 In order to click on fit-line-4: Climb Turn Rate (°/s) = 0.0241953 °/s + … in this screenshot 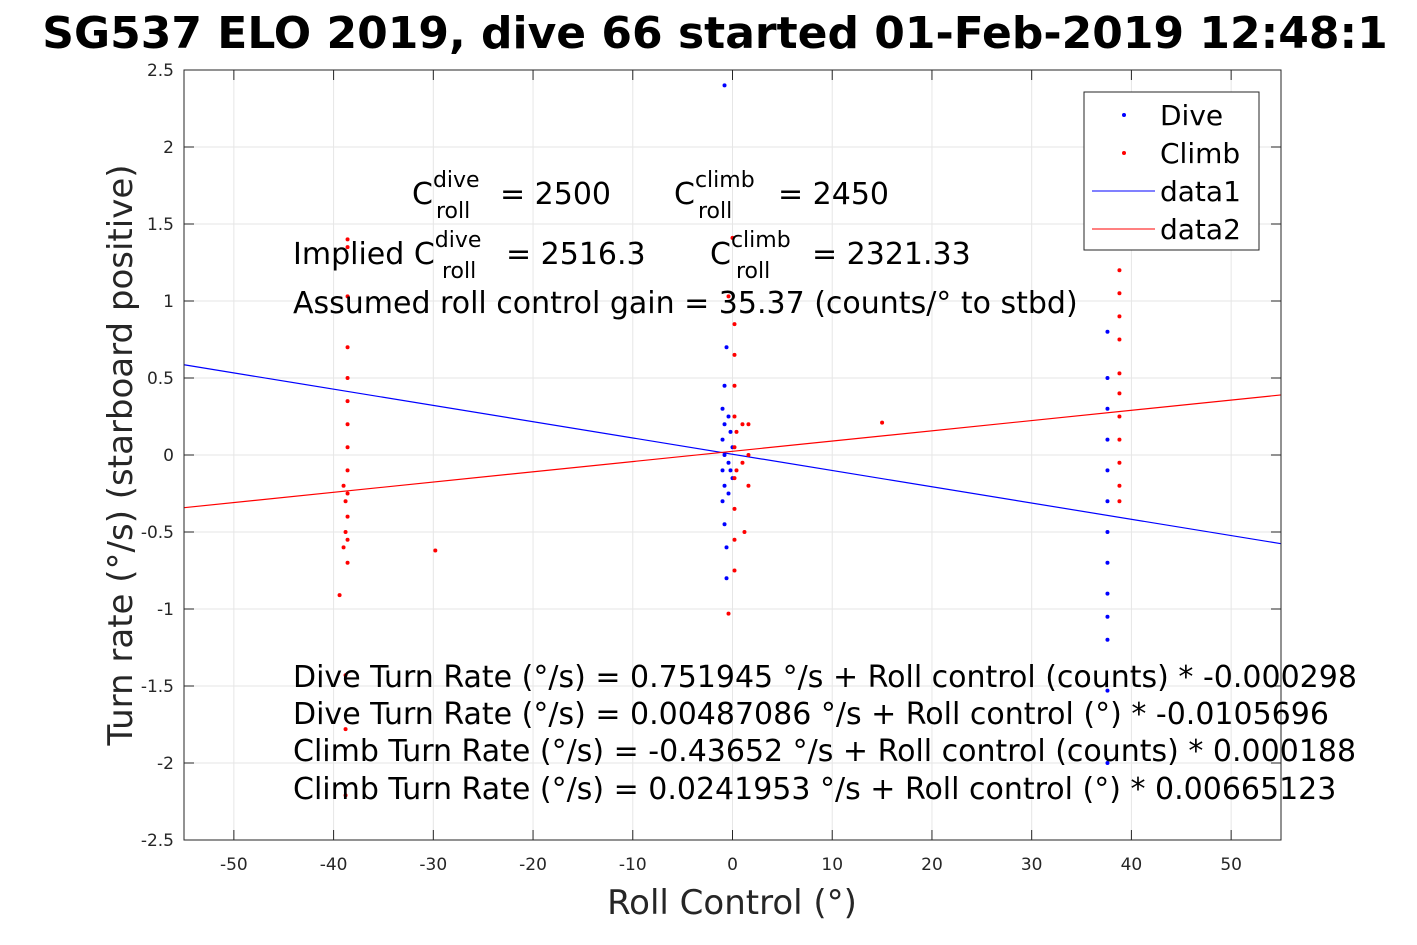, I will do `click(814, 789)`.